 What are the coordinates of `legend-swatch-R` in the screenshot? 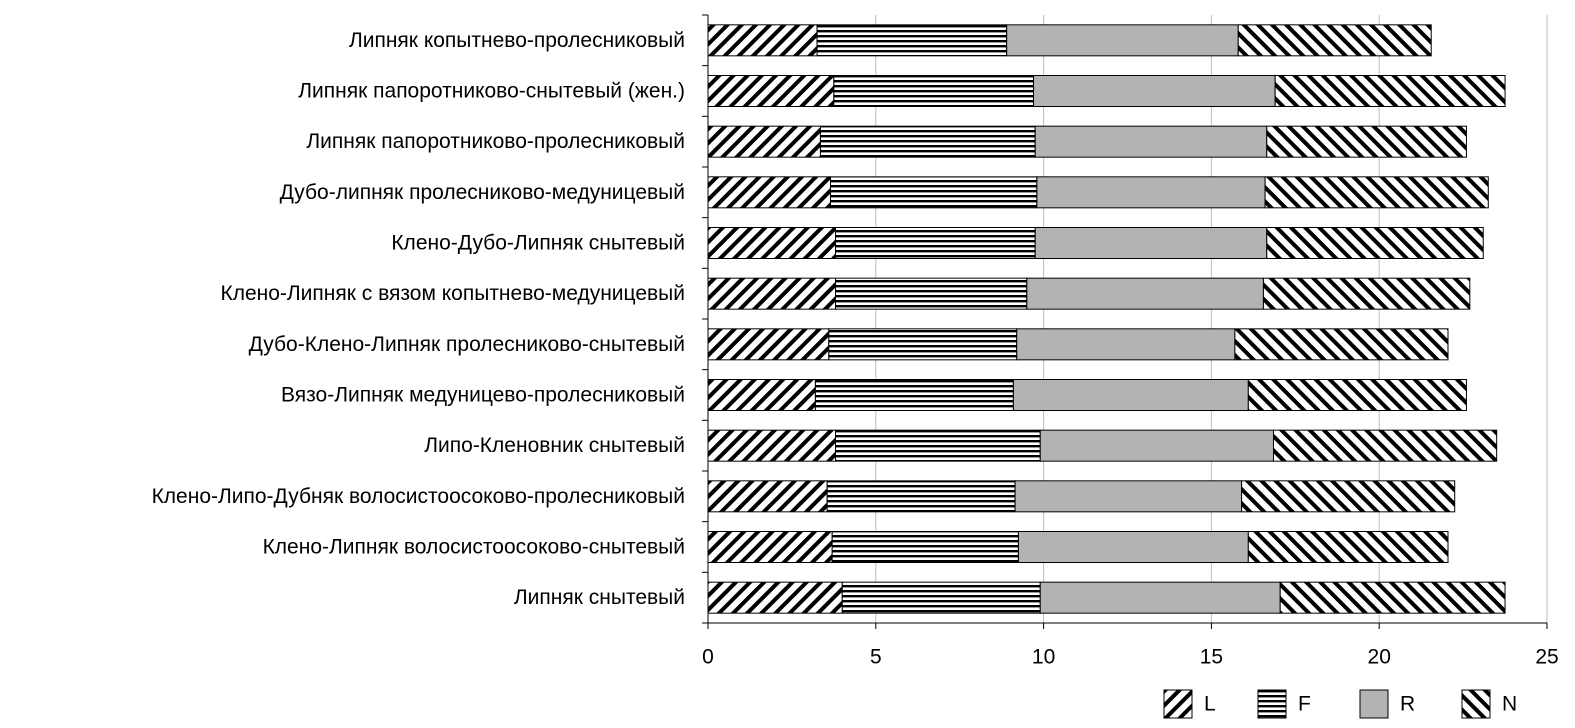 It's located at (1374, 704).